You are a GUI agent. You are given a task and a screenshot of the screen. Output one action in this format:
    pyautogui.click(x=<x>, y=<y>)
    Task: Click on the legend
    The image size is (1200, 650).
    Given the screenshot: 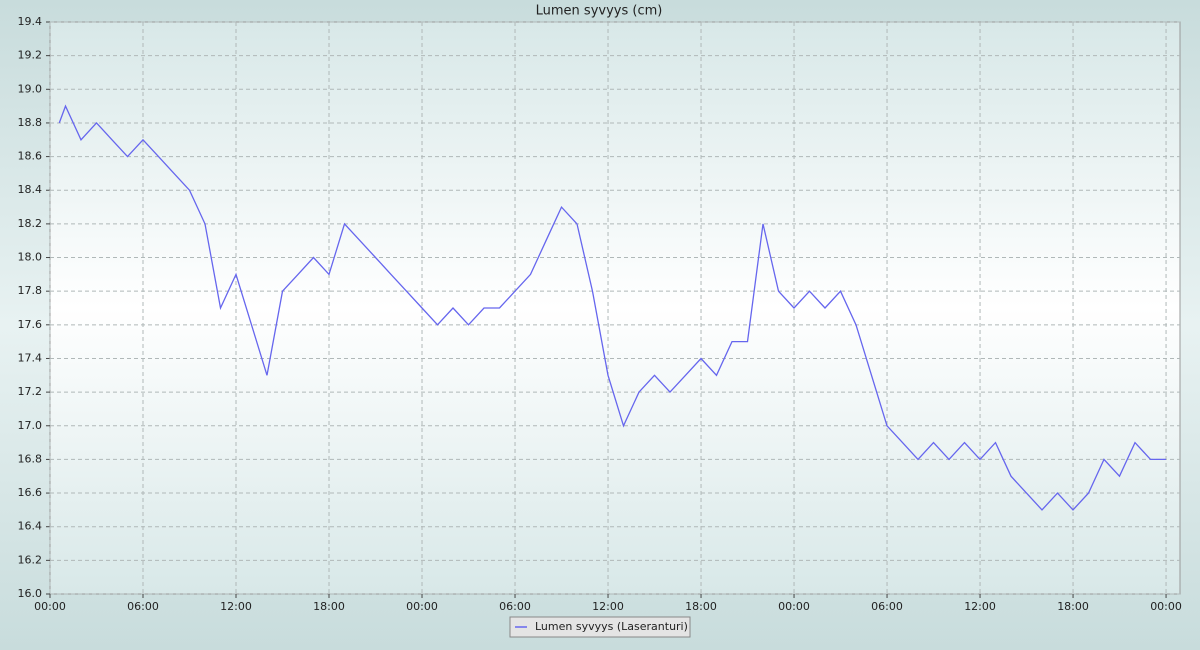 What is the action you would take?
    pyautogui.click(x=600, y=627)
    